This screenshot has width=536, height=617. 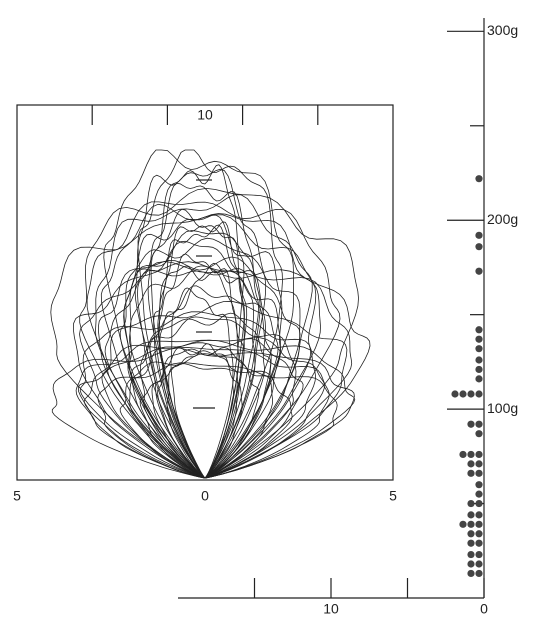 I want to click on y-tick-label: 300g, so click(x=502, y=30).